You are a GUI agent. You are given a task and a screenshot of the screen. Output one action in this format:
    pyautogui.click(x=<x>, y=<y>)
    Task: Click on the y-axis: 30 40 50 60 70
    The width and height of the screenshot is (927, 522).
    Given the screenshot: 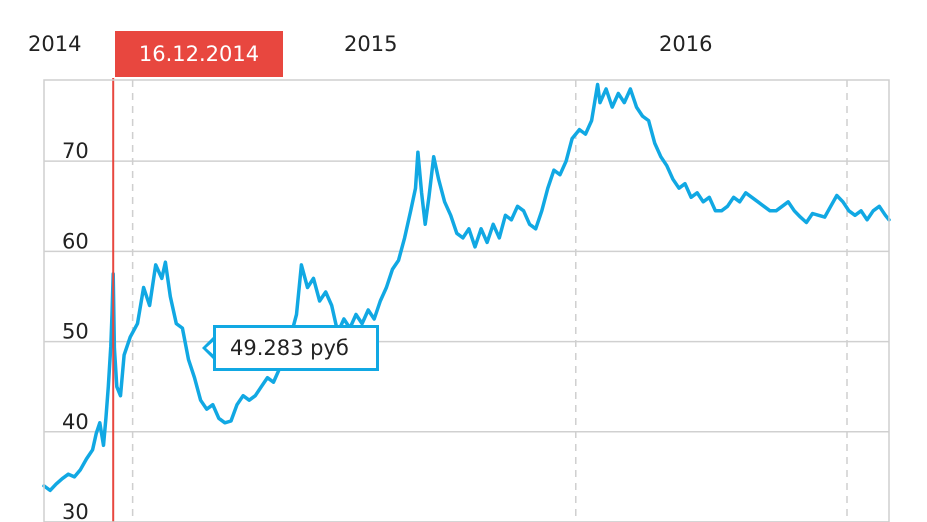 What is the action you would take?
    pyautogui.click(x=75, y=330)
    